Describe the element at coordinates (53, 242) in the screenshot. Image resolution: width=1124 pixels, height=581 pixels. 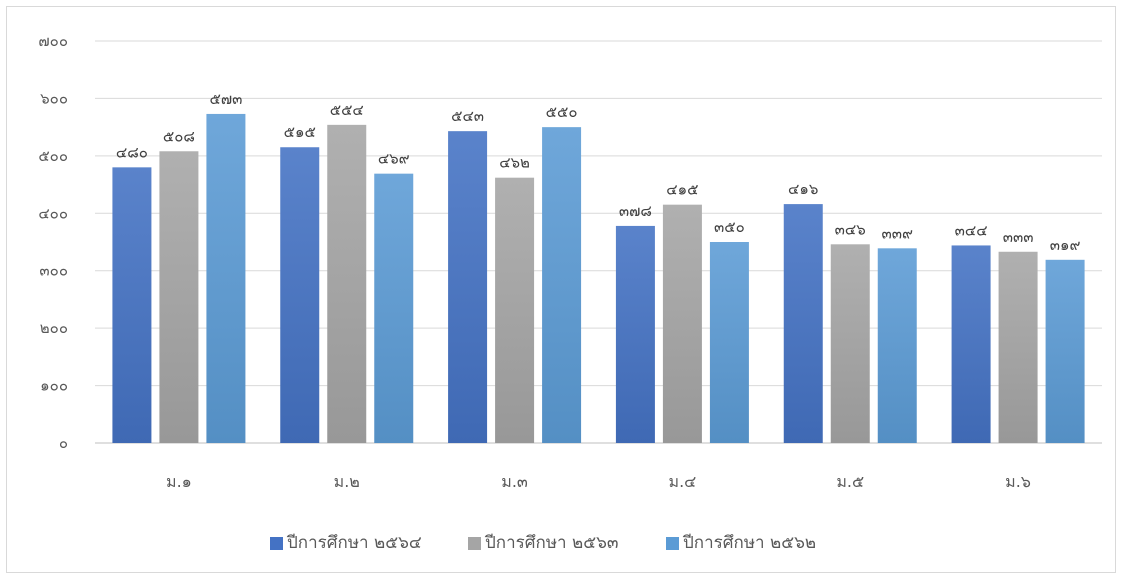
I see `y-axis-ticks: ๐ ๑๐๐ ๒๐๐ ๓๐๐ ๔๐๐ ๕๐๐ ๖๐๐ ๗๐๐` at that location.